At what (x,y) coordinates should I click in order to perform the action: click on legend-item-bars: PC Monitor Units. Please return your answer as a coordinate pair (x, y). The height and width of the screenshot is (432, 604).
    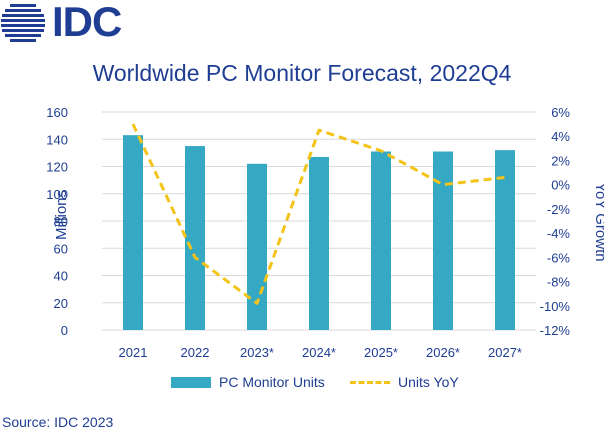
    Looking at the image, I should click on (248, 382).